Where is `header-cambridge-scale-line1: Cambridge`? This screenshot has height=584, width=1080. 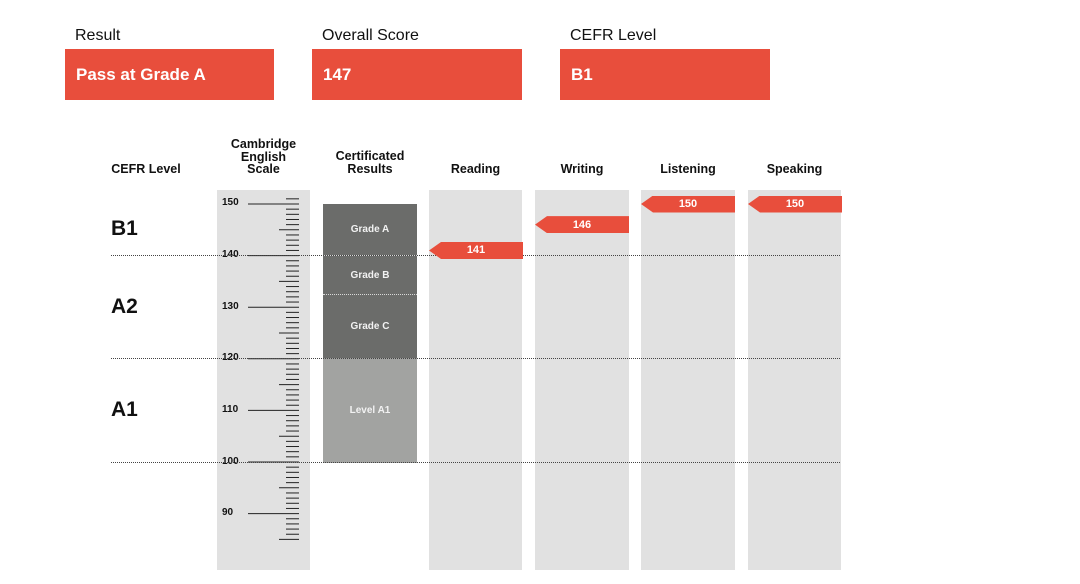 header-cambridge-scale-line1: Cambridge is located at coordinates (263, 144).